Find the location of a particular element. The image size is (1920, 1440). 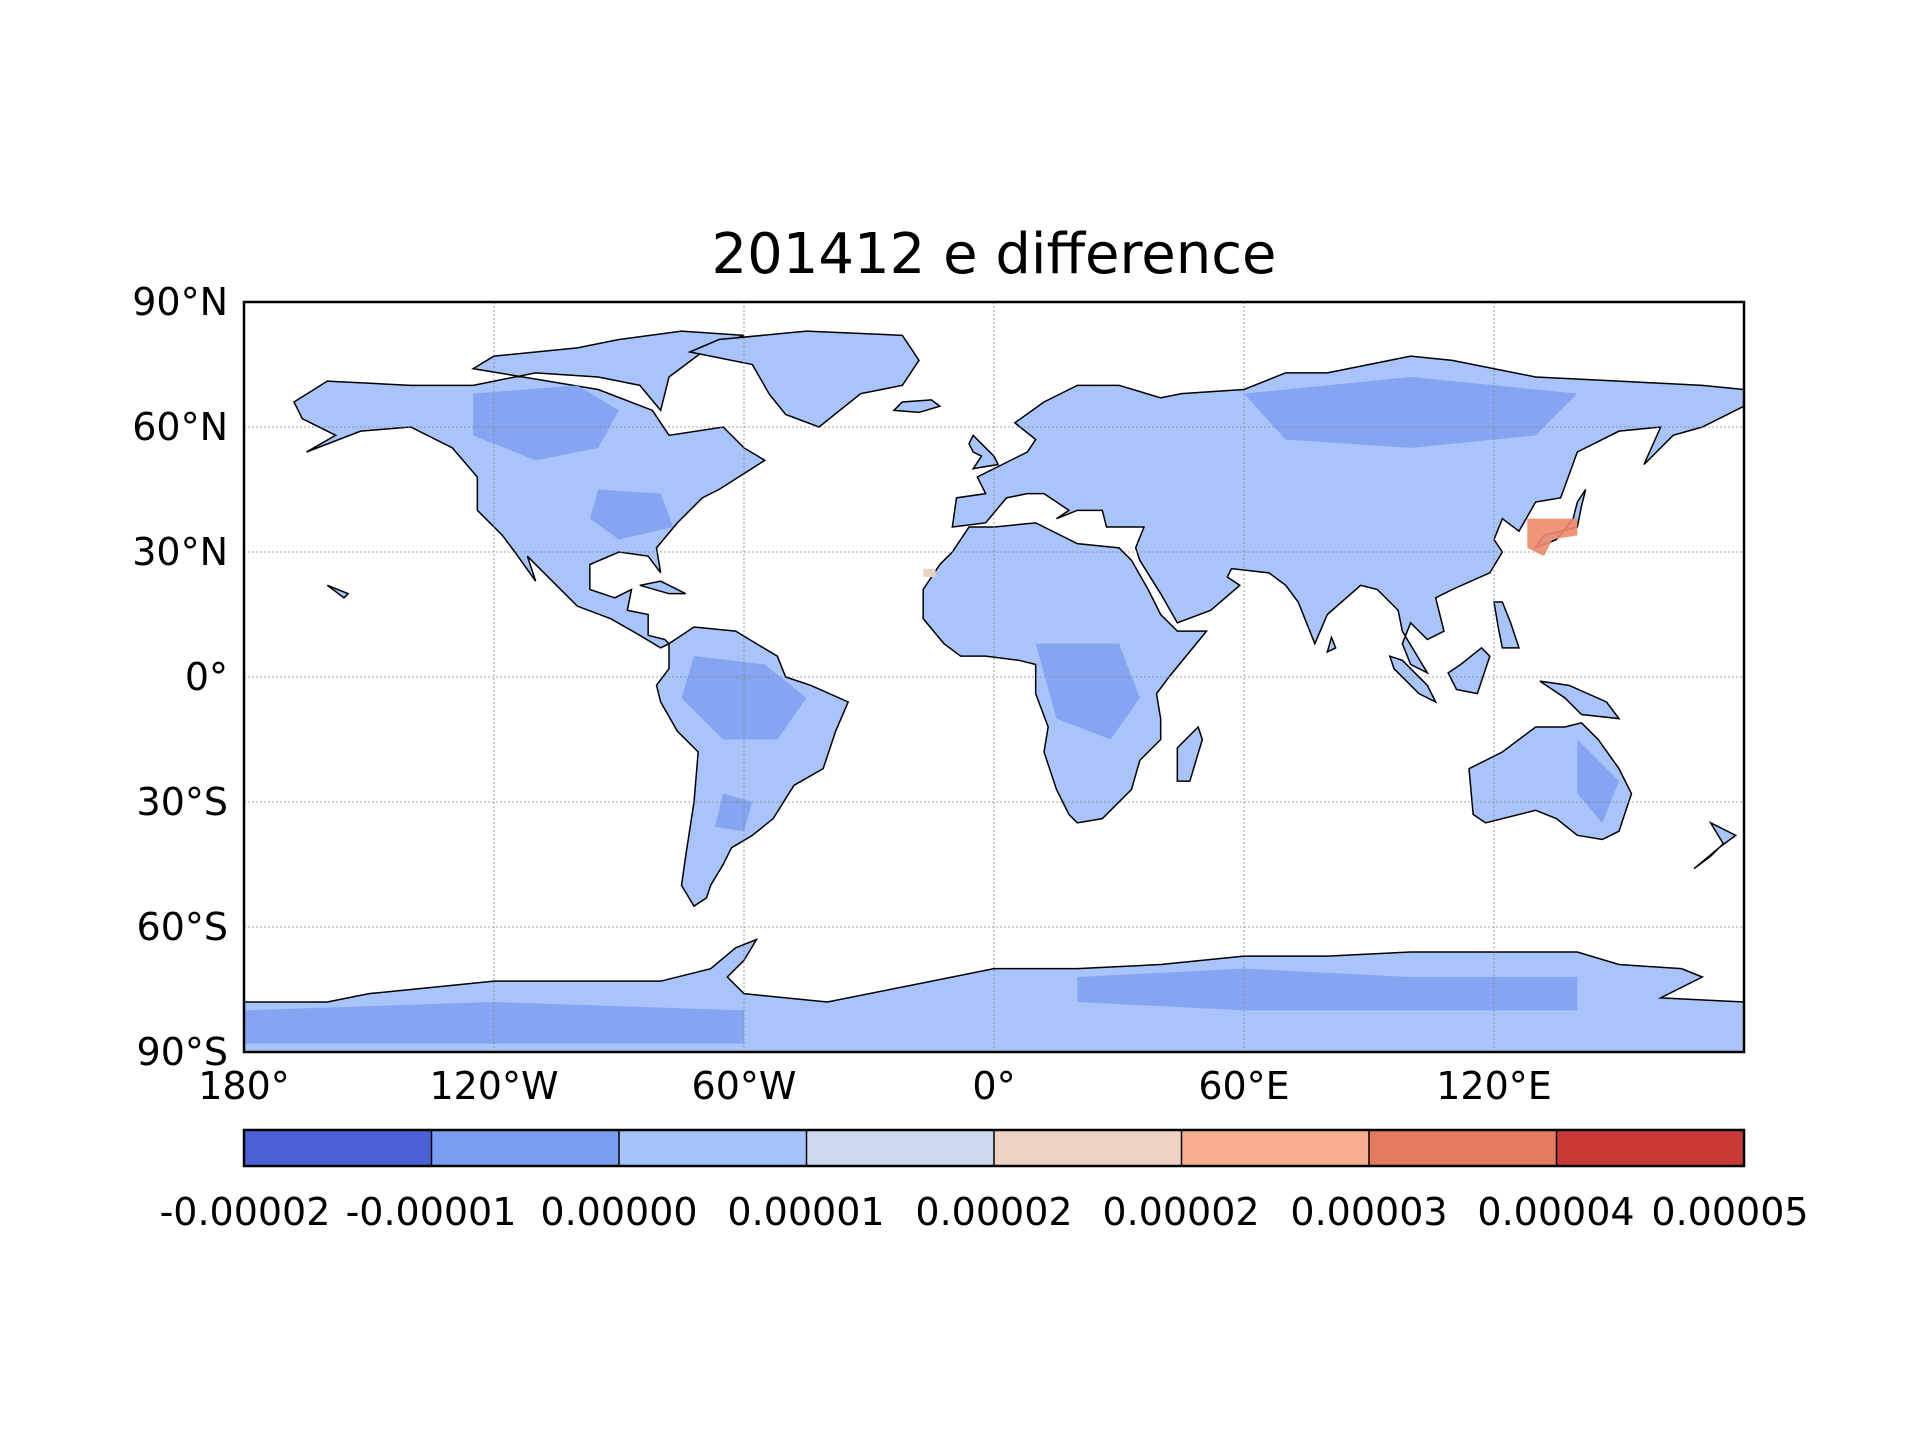

landmass-hawaii is located at coordinates (338, 591).